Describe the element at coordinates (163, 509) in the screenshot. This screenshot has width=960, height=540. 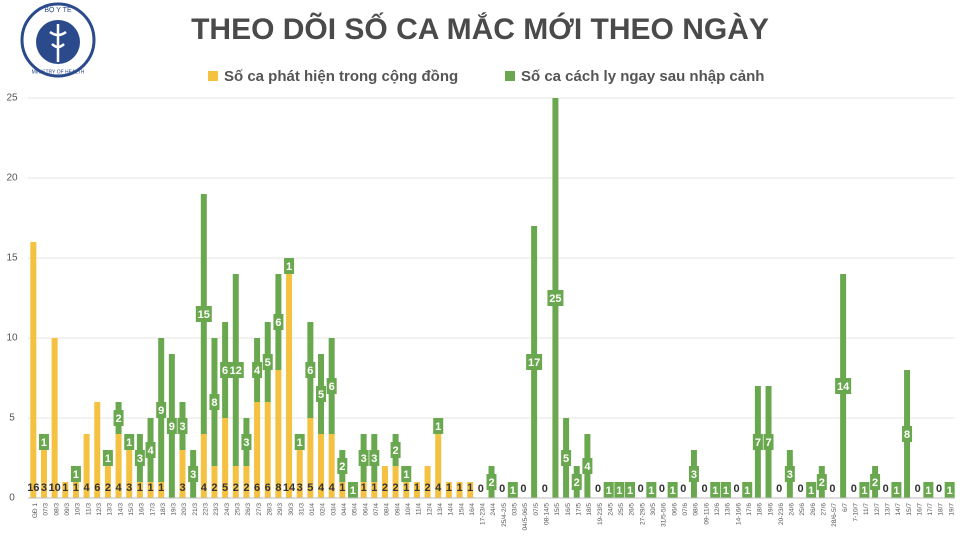
I see `x-tick-label: 18/3` at that location.